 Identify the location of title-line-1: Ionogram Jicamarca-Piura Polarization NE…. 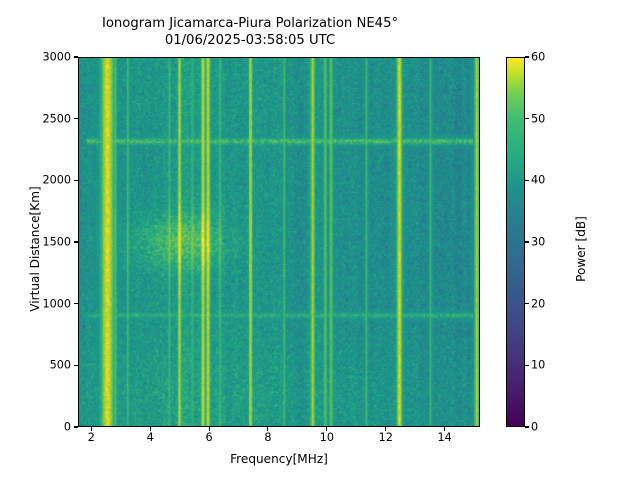
(250, 23).